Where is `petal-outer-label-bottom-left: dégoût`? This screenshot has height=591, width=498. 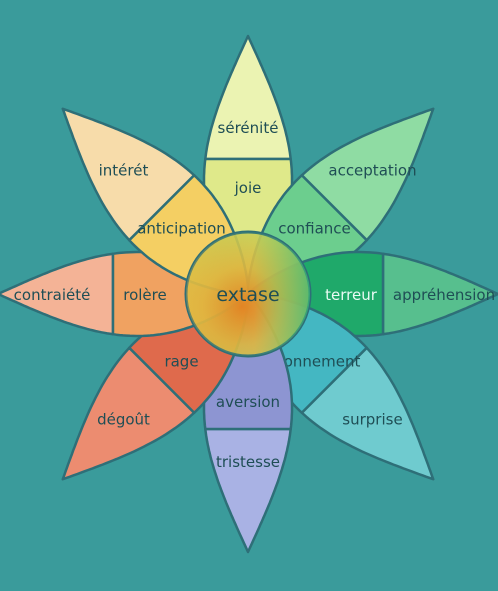
petal-outer-label-bottom-left: dégoût is located at coordinates (123, 420).